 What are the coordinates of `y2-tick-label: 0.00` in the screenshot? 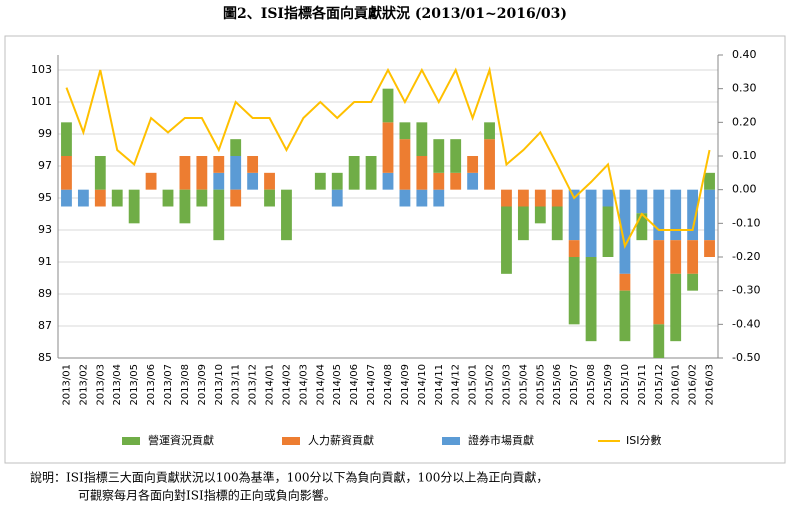 It's located at (744, 189).